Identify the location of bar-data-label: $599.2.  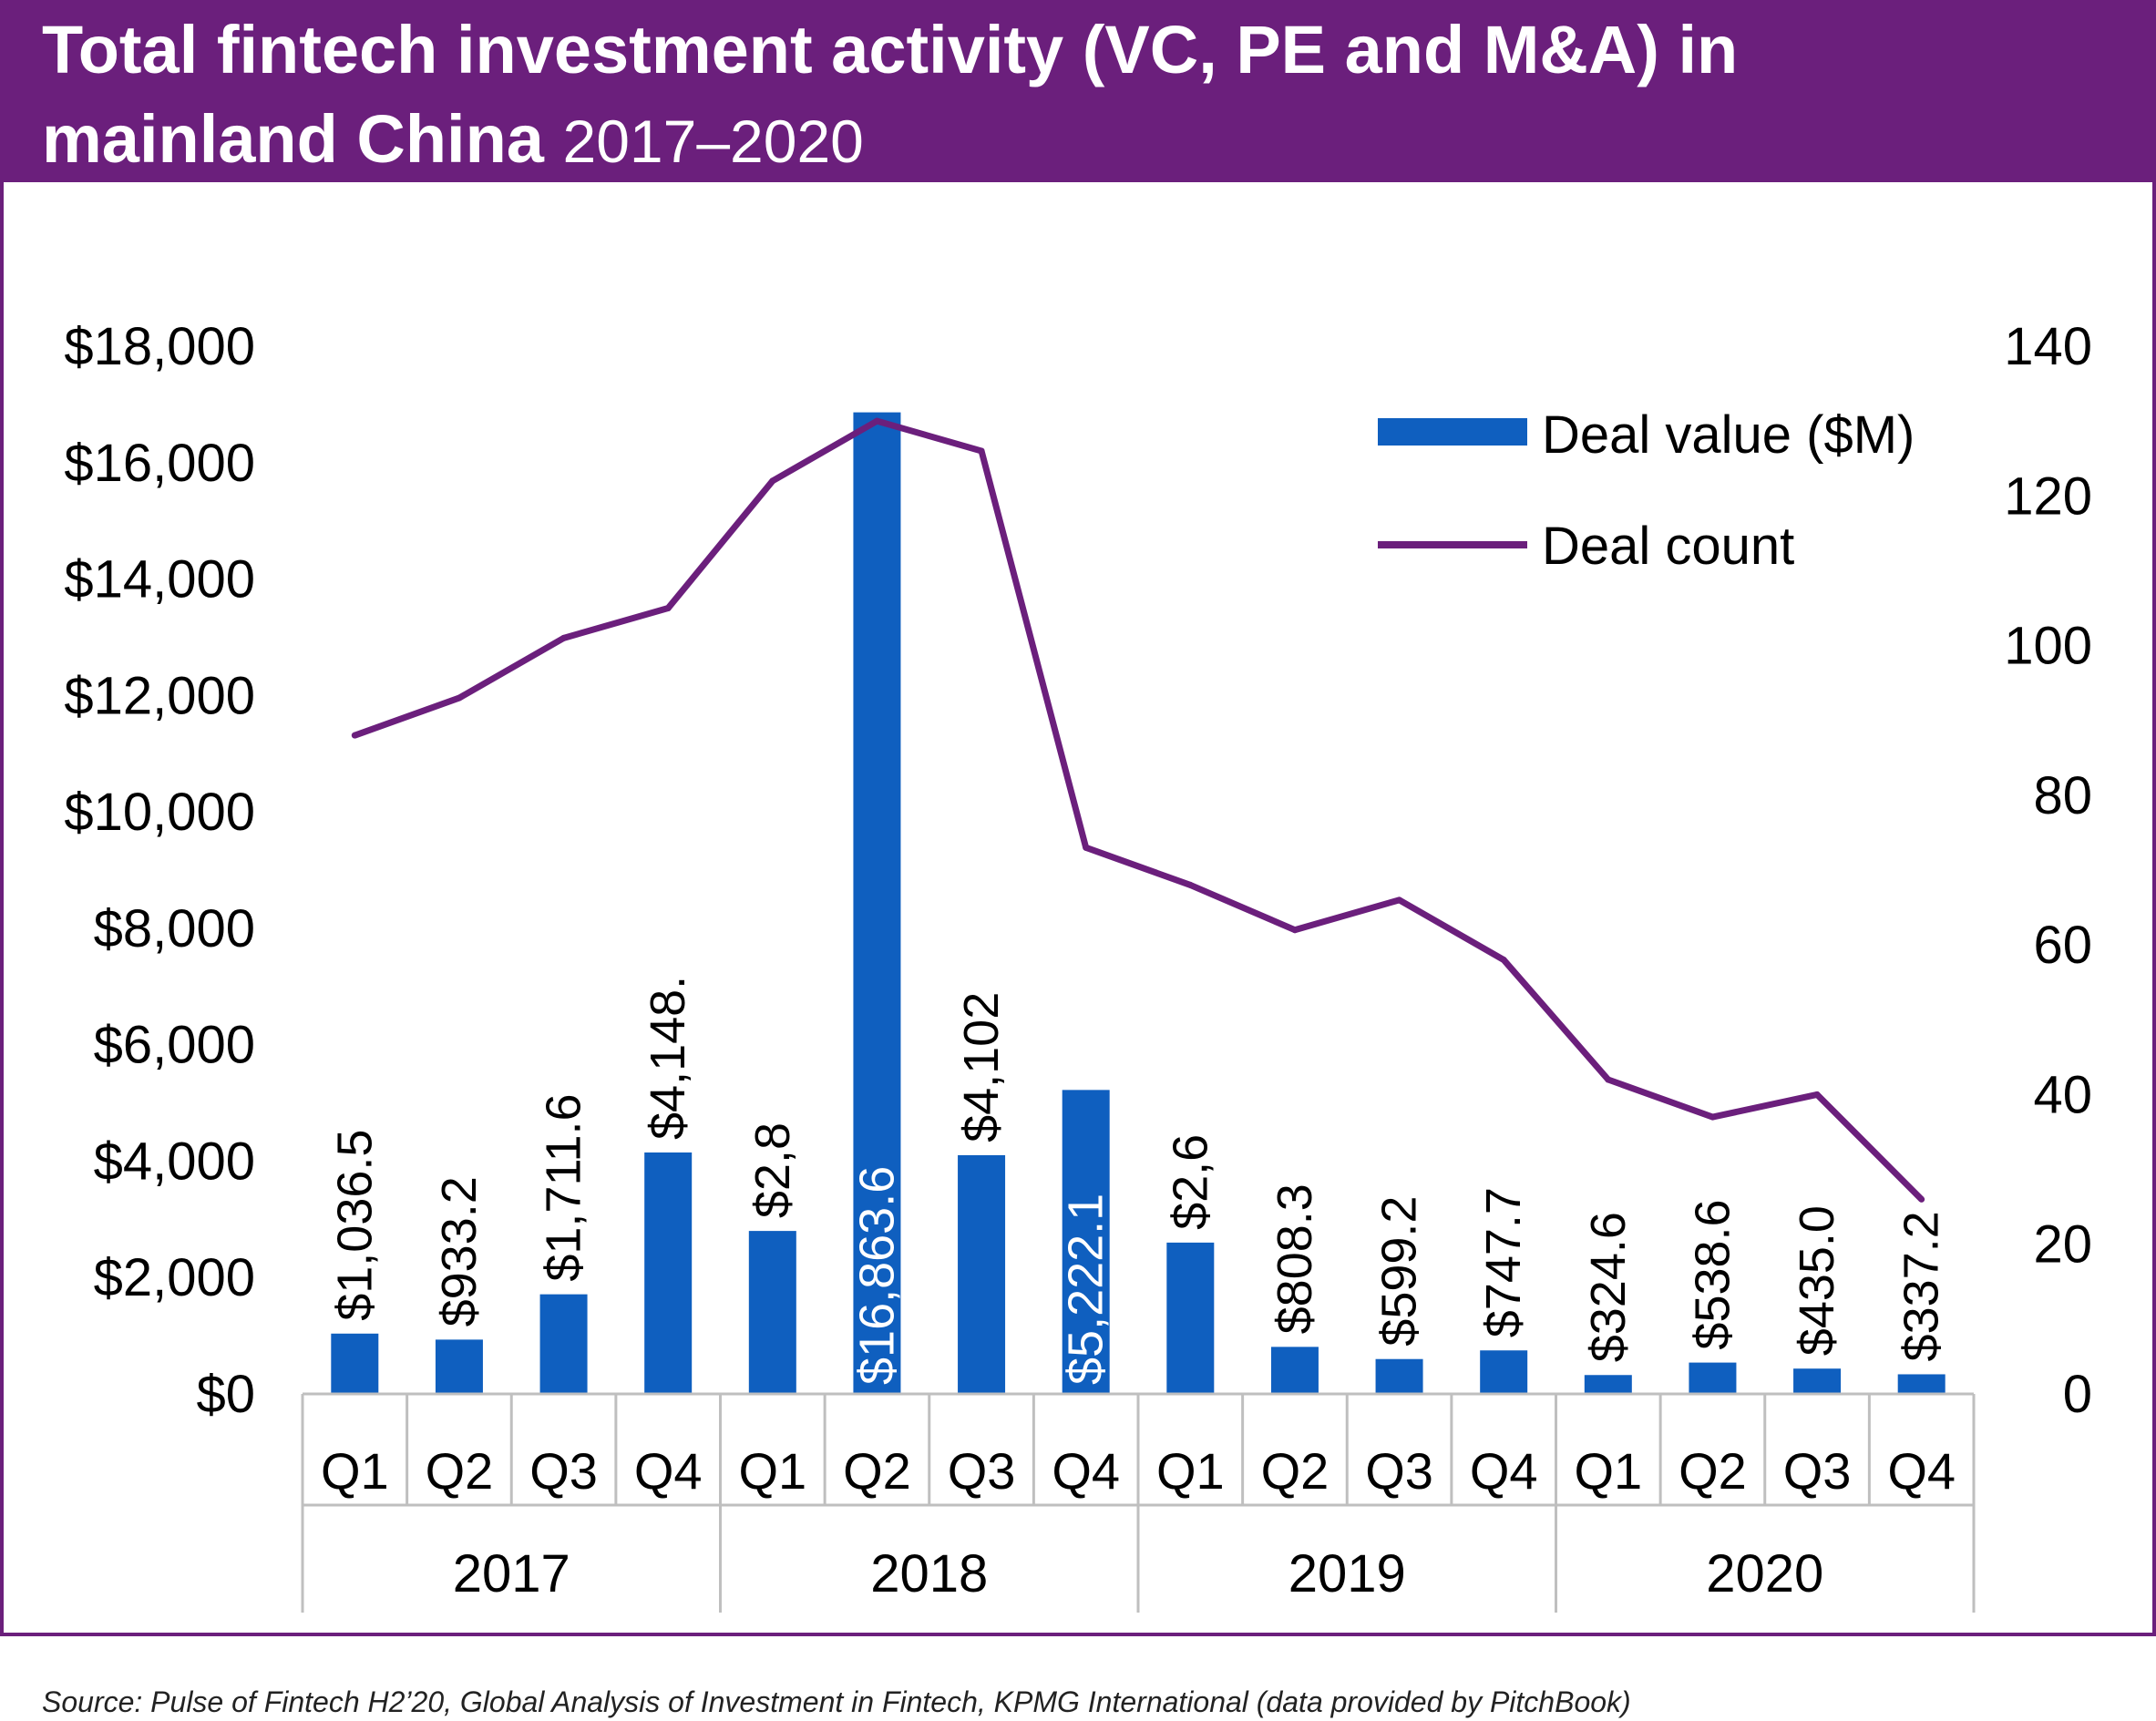
(1399, 1271).